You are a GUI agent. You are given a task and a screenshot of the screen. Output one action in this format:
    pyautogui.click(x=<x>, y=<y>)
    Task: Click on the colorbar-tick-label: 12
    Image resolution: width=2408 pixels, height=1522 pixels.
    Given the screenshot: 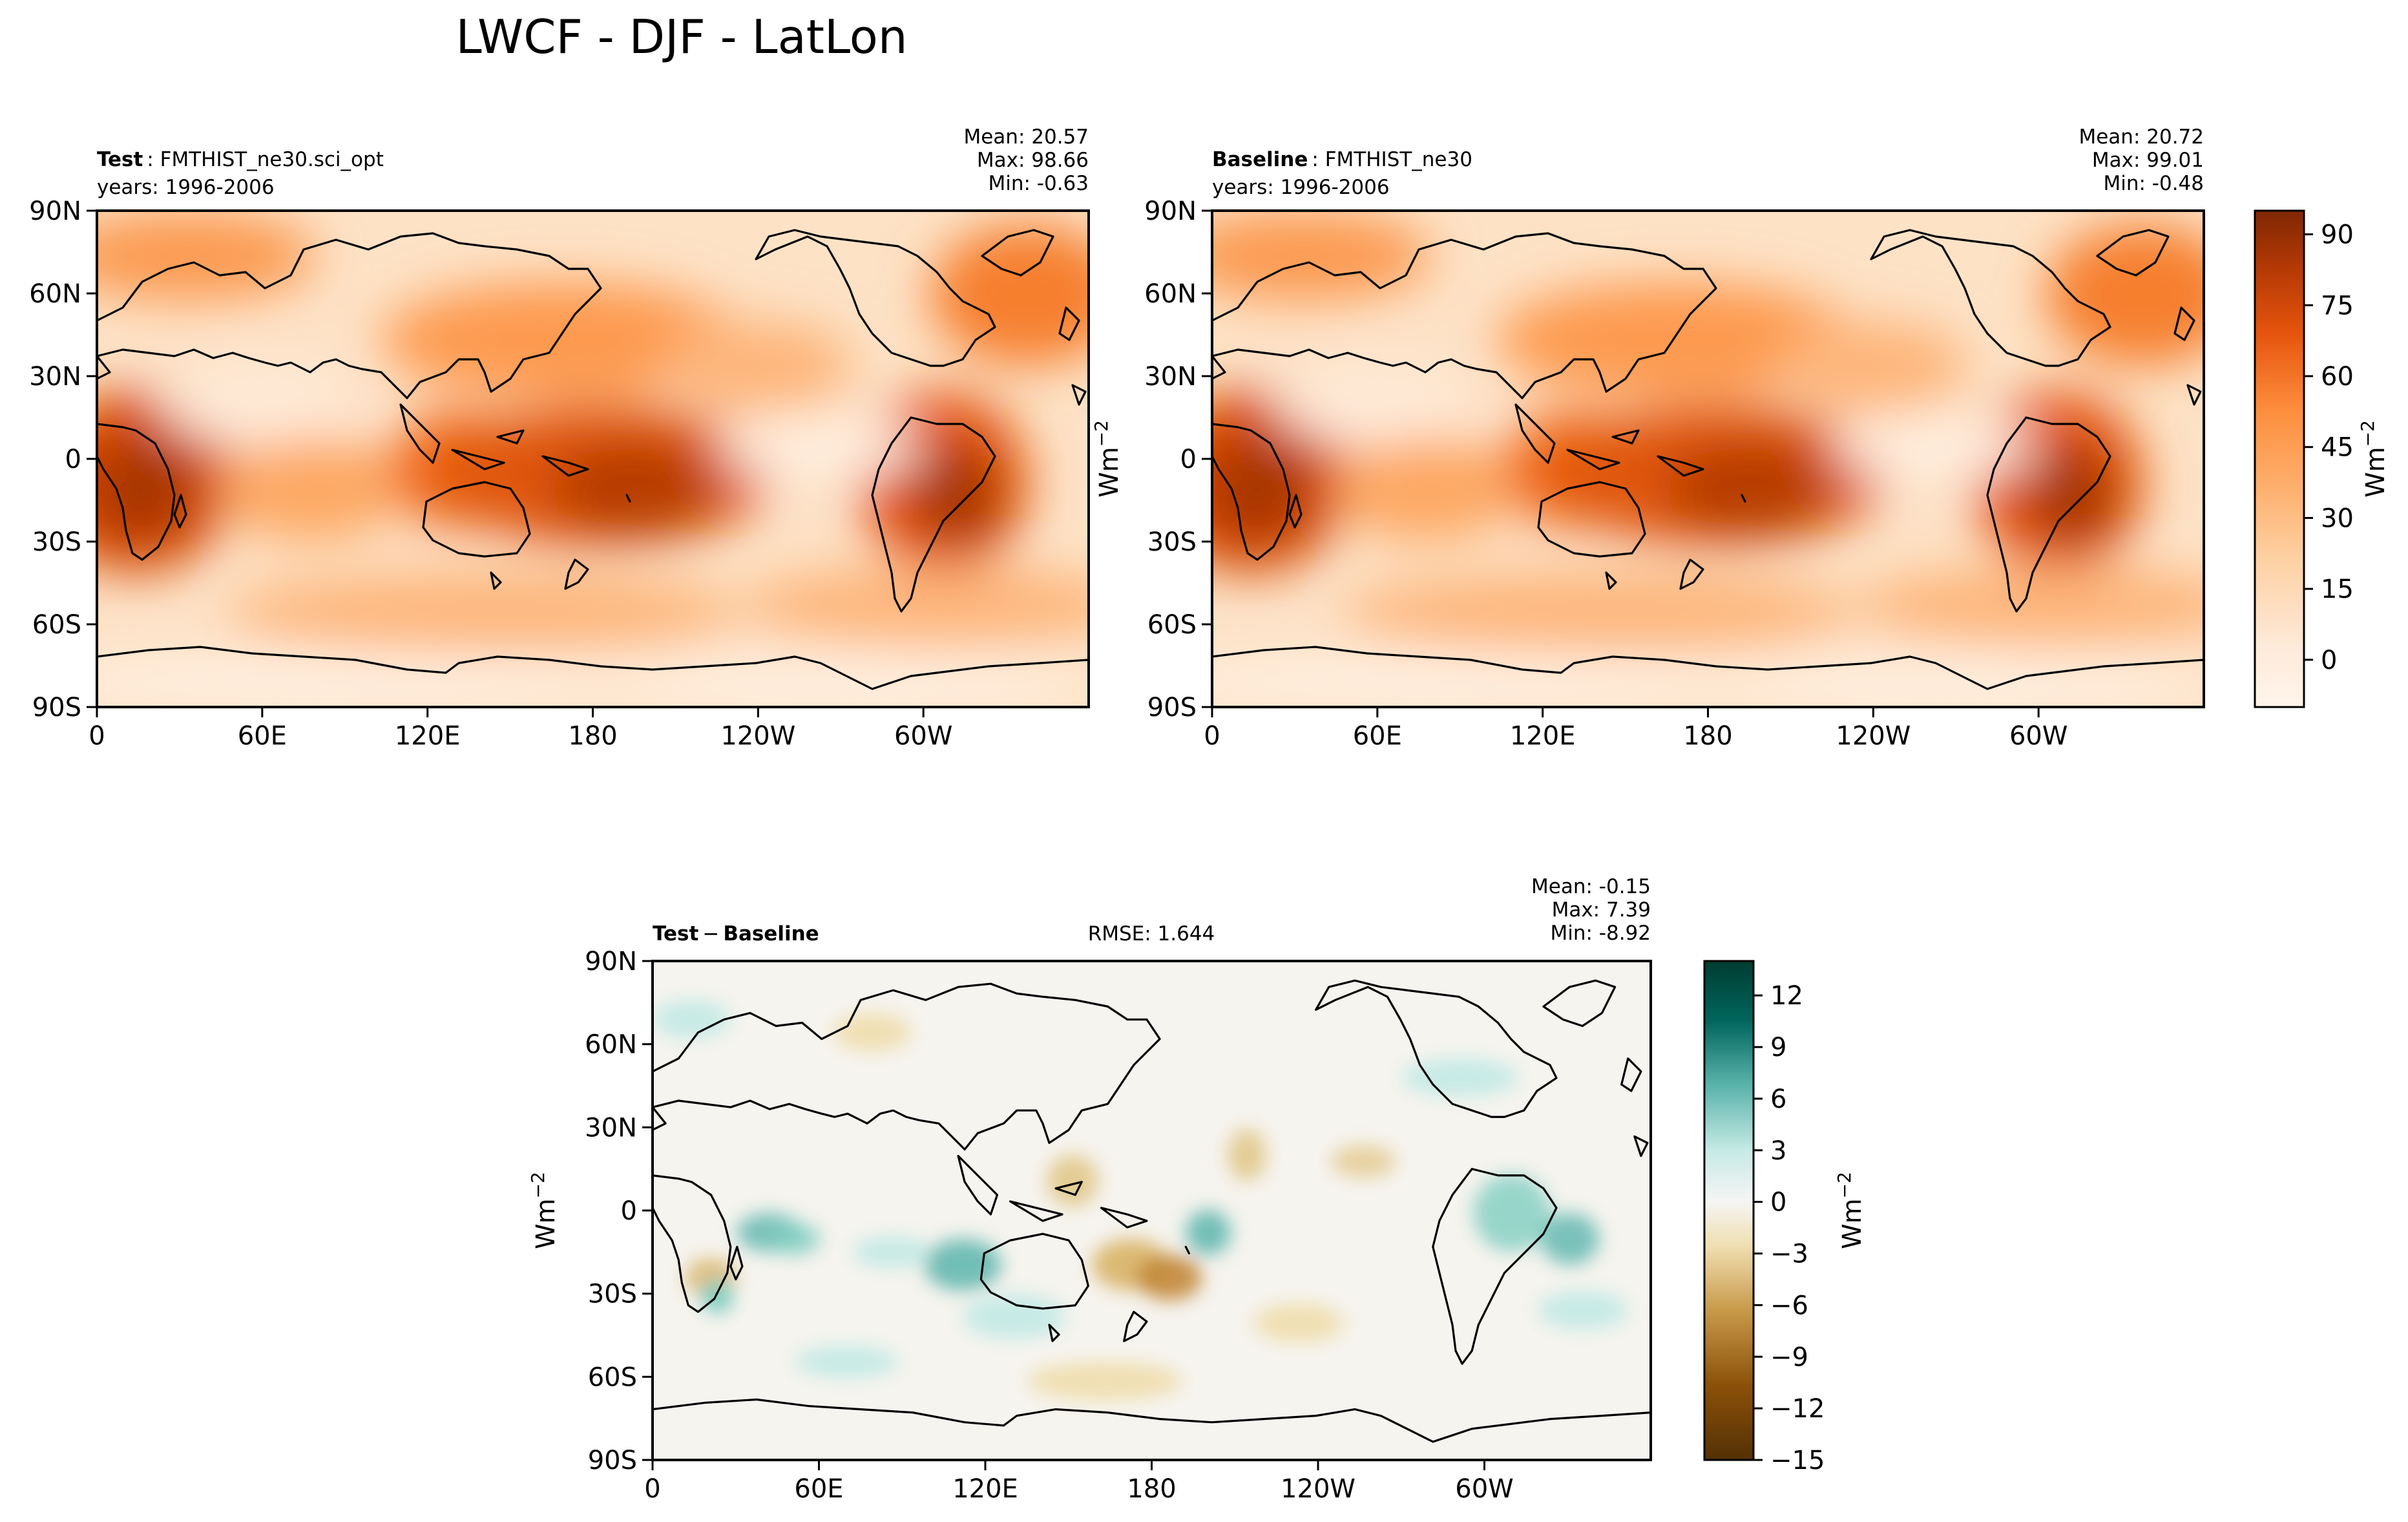 What is the action you would take?
    pyautogui.click(x=1786, y=996)
    